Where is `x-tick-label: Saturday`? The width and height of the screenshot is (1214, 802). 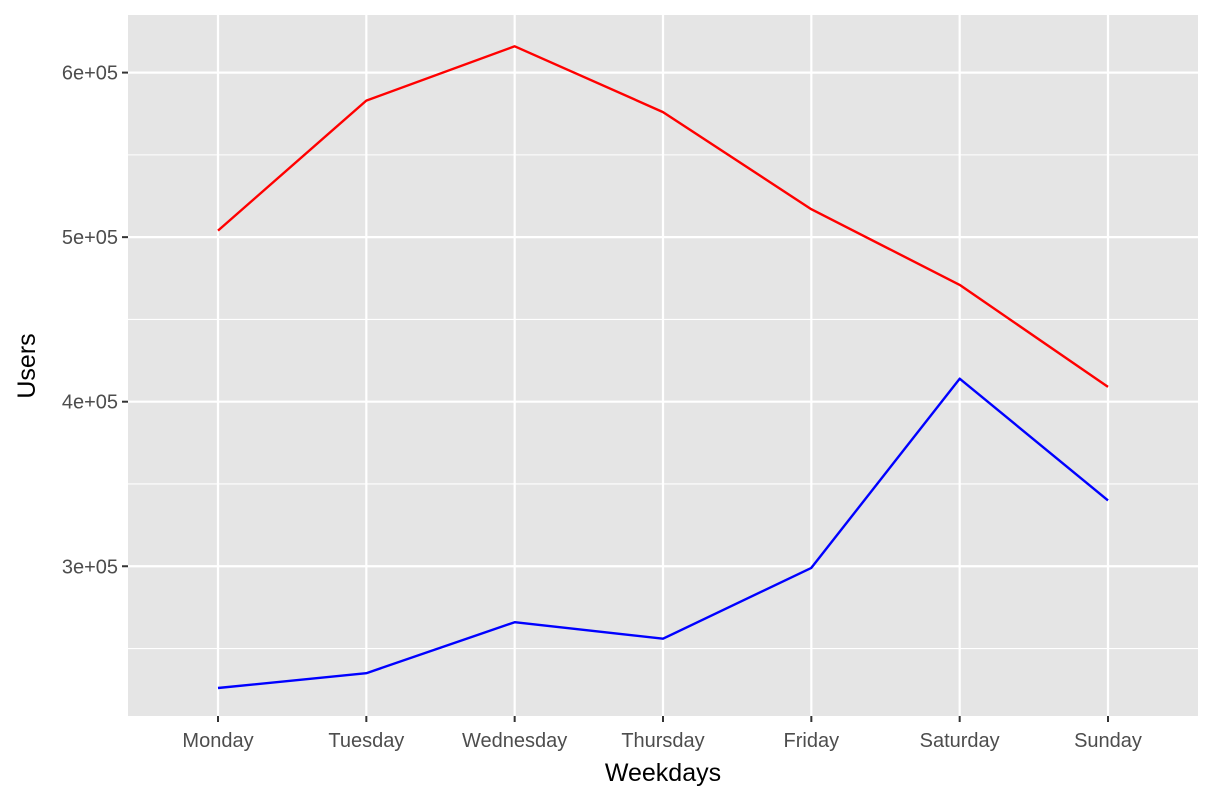 x-tick-label: Saturday is located at coordinates (960, 741).